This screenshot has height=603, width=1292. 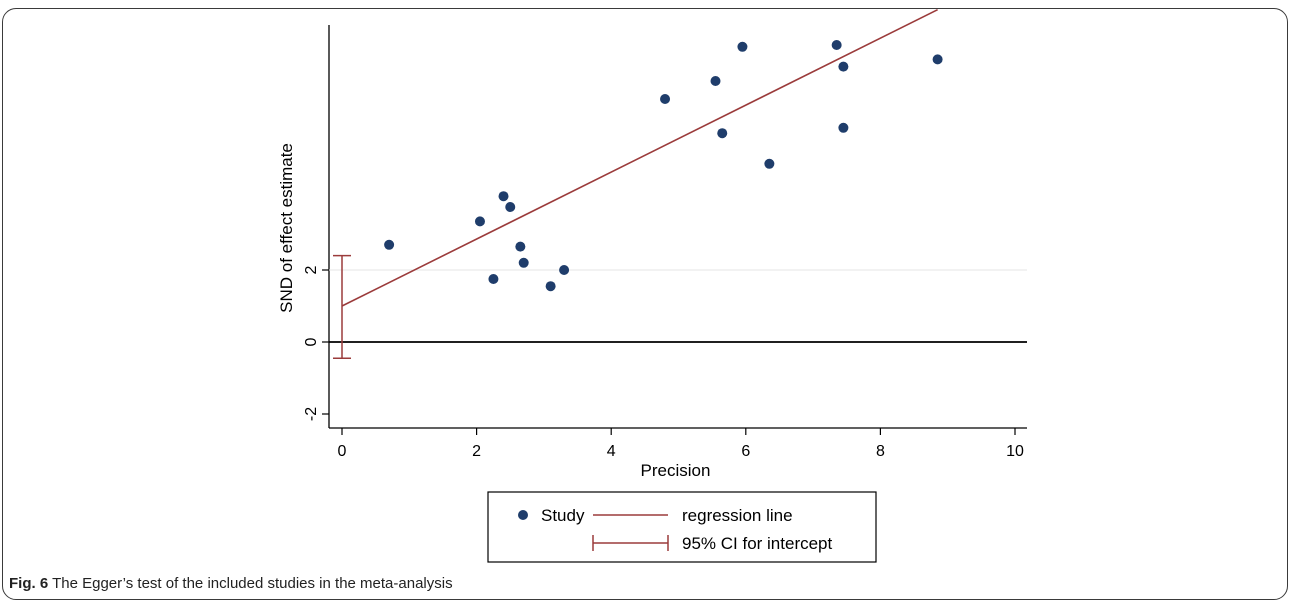 What do you see at coordinates (311, 414) in the screenshot?
I see `y-tick-label: -2` at bounding box center [311, 414].